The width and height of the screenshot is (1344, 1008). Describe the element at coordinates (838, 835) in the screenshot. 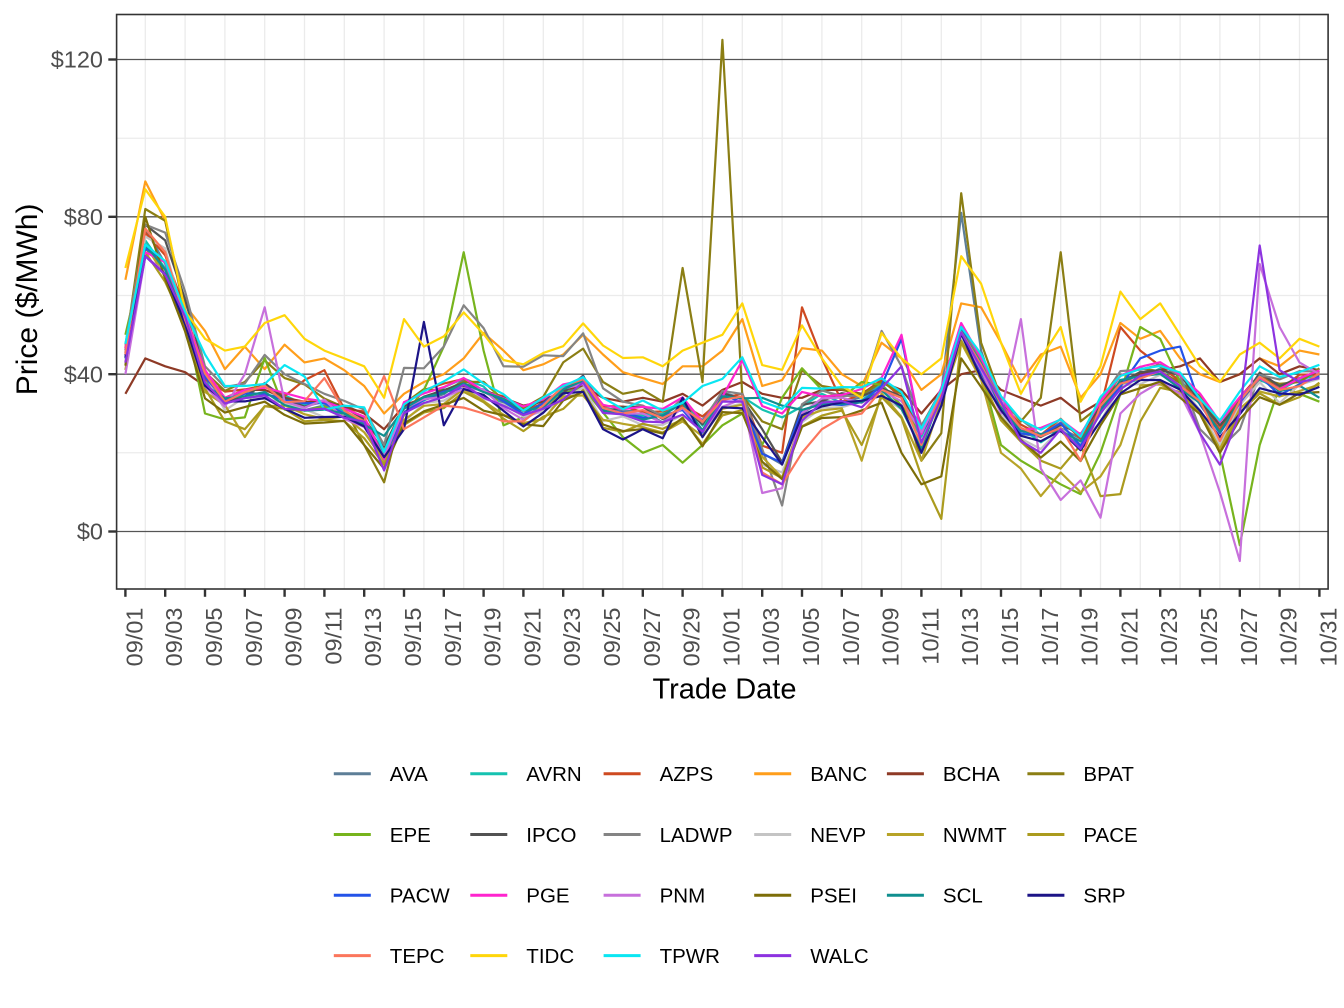

I see `svg-text: NEVP` at that location.